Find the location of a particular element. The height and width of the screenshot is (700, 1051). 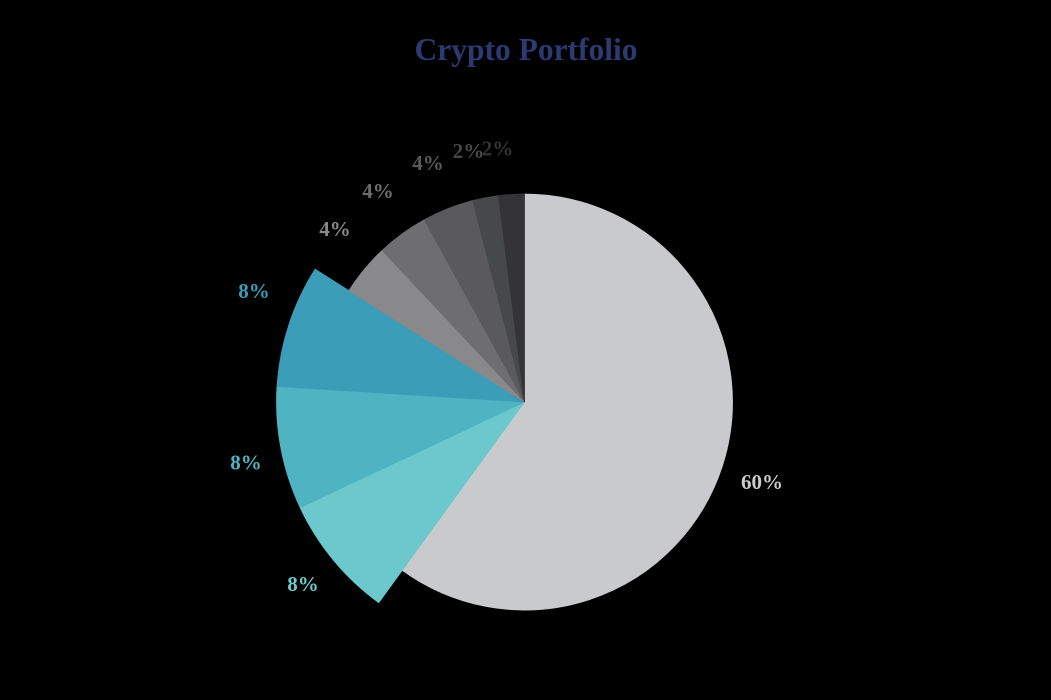

pie-slice-label-1: 8% is located at coordinates (303, 584).